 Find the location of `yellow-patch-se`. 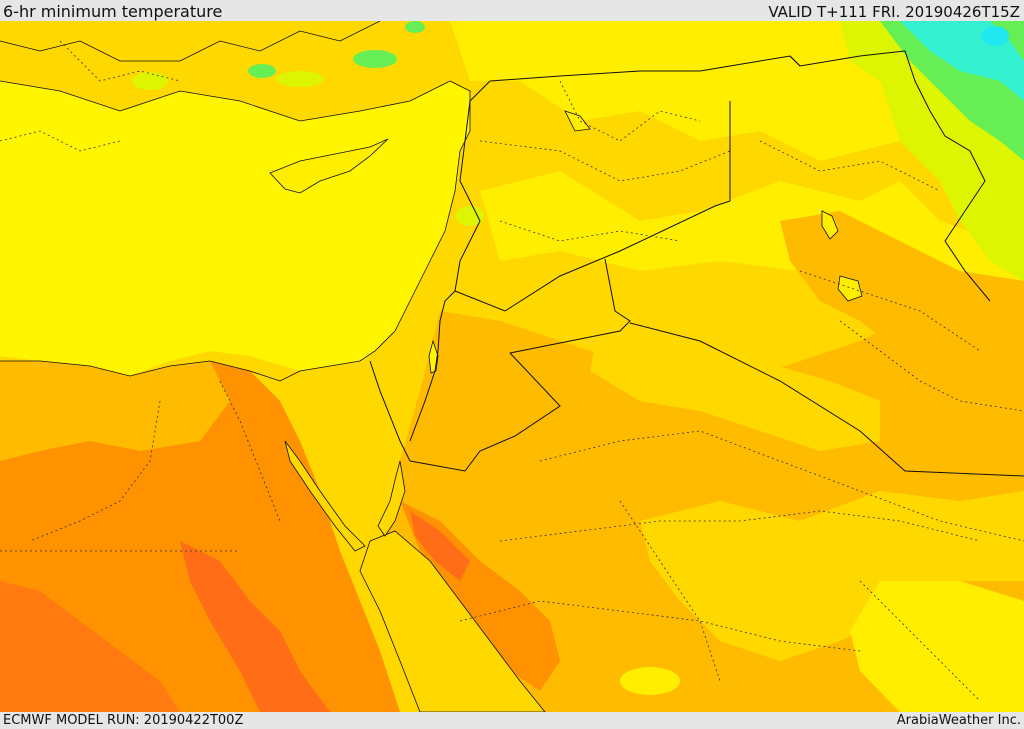

yellow-patch-se is located at coordinates (937, 646).